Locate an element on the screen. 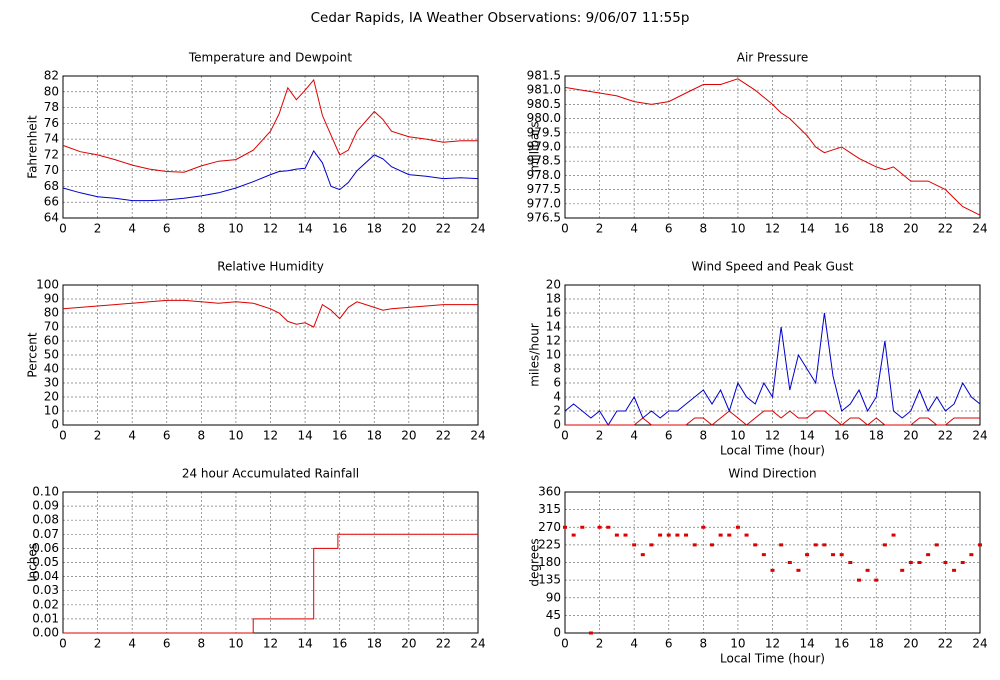 This screenshot has width=1000, height=680. y-tick-label: 979.0 is located at coordinates (544, 147).